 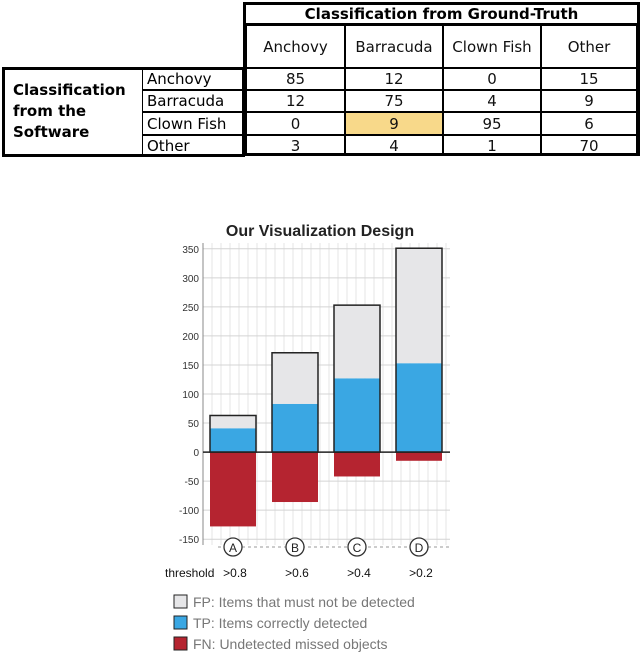 I want to click on row-label-clown-fish: Clown Fish, so click(x=193, y=123).